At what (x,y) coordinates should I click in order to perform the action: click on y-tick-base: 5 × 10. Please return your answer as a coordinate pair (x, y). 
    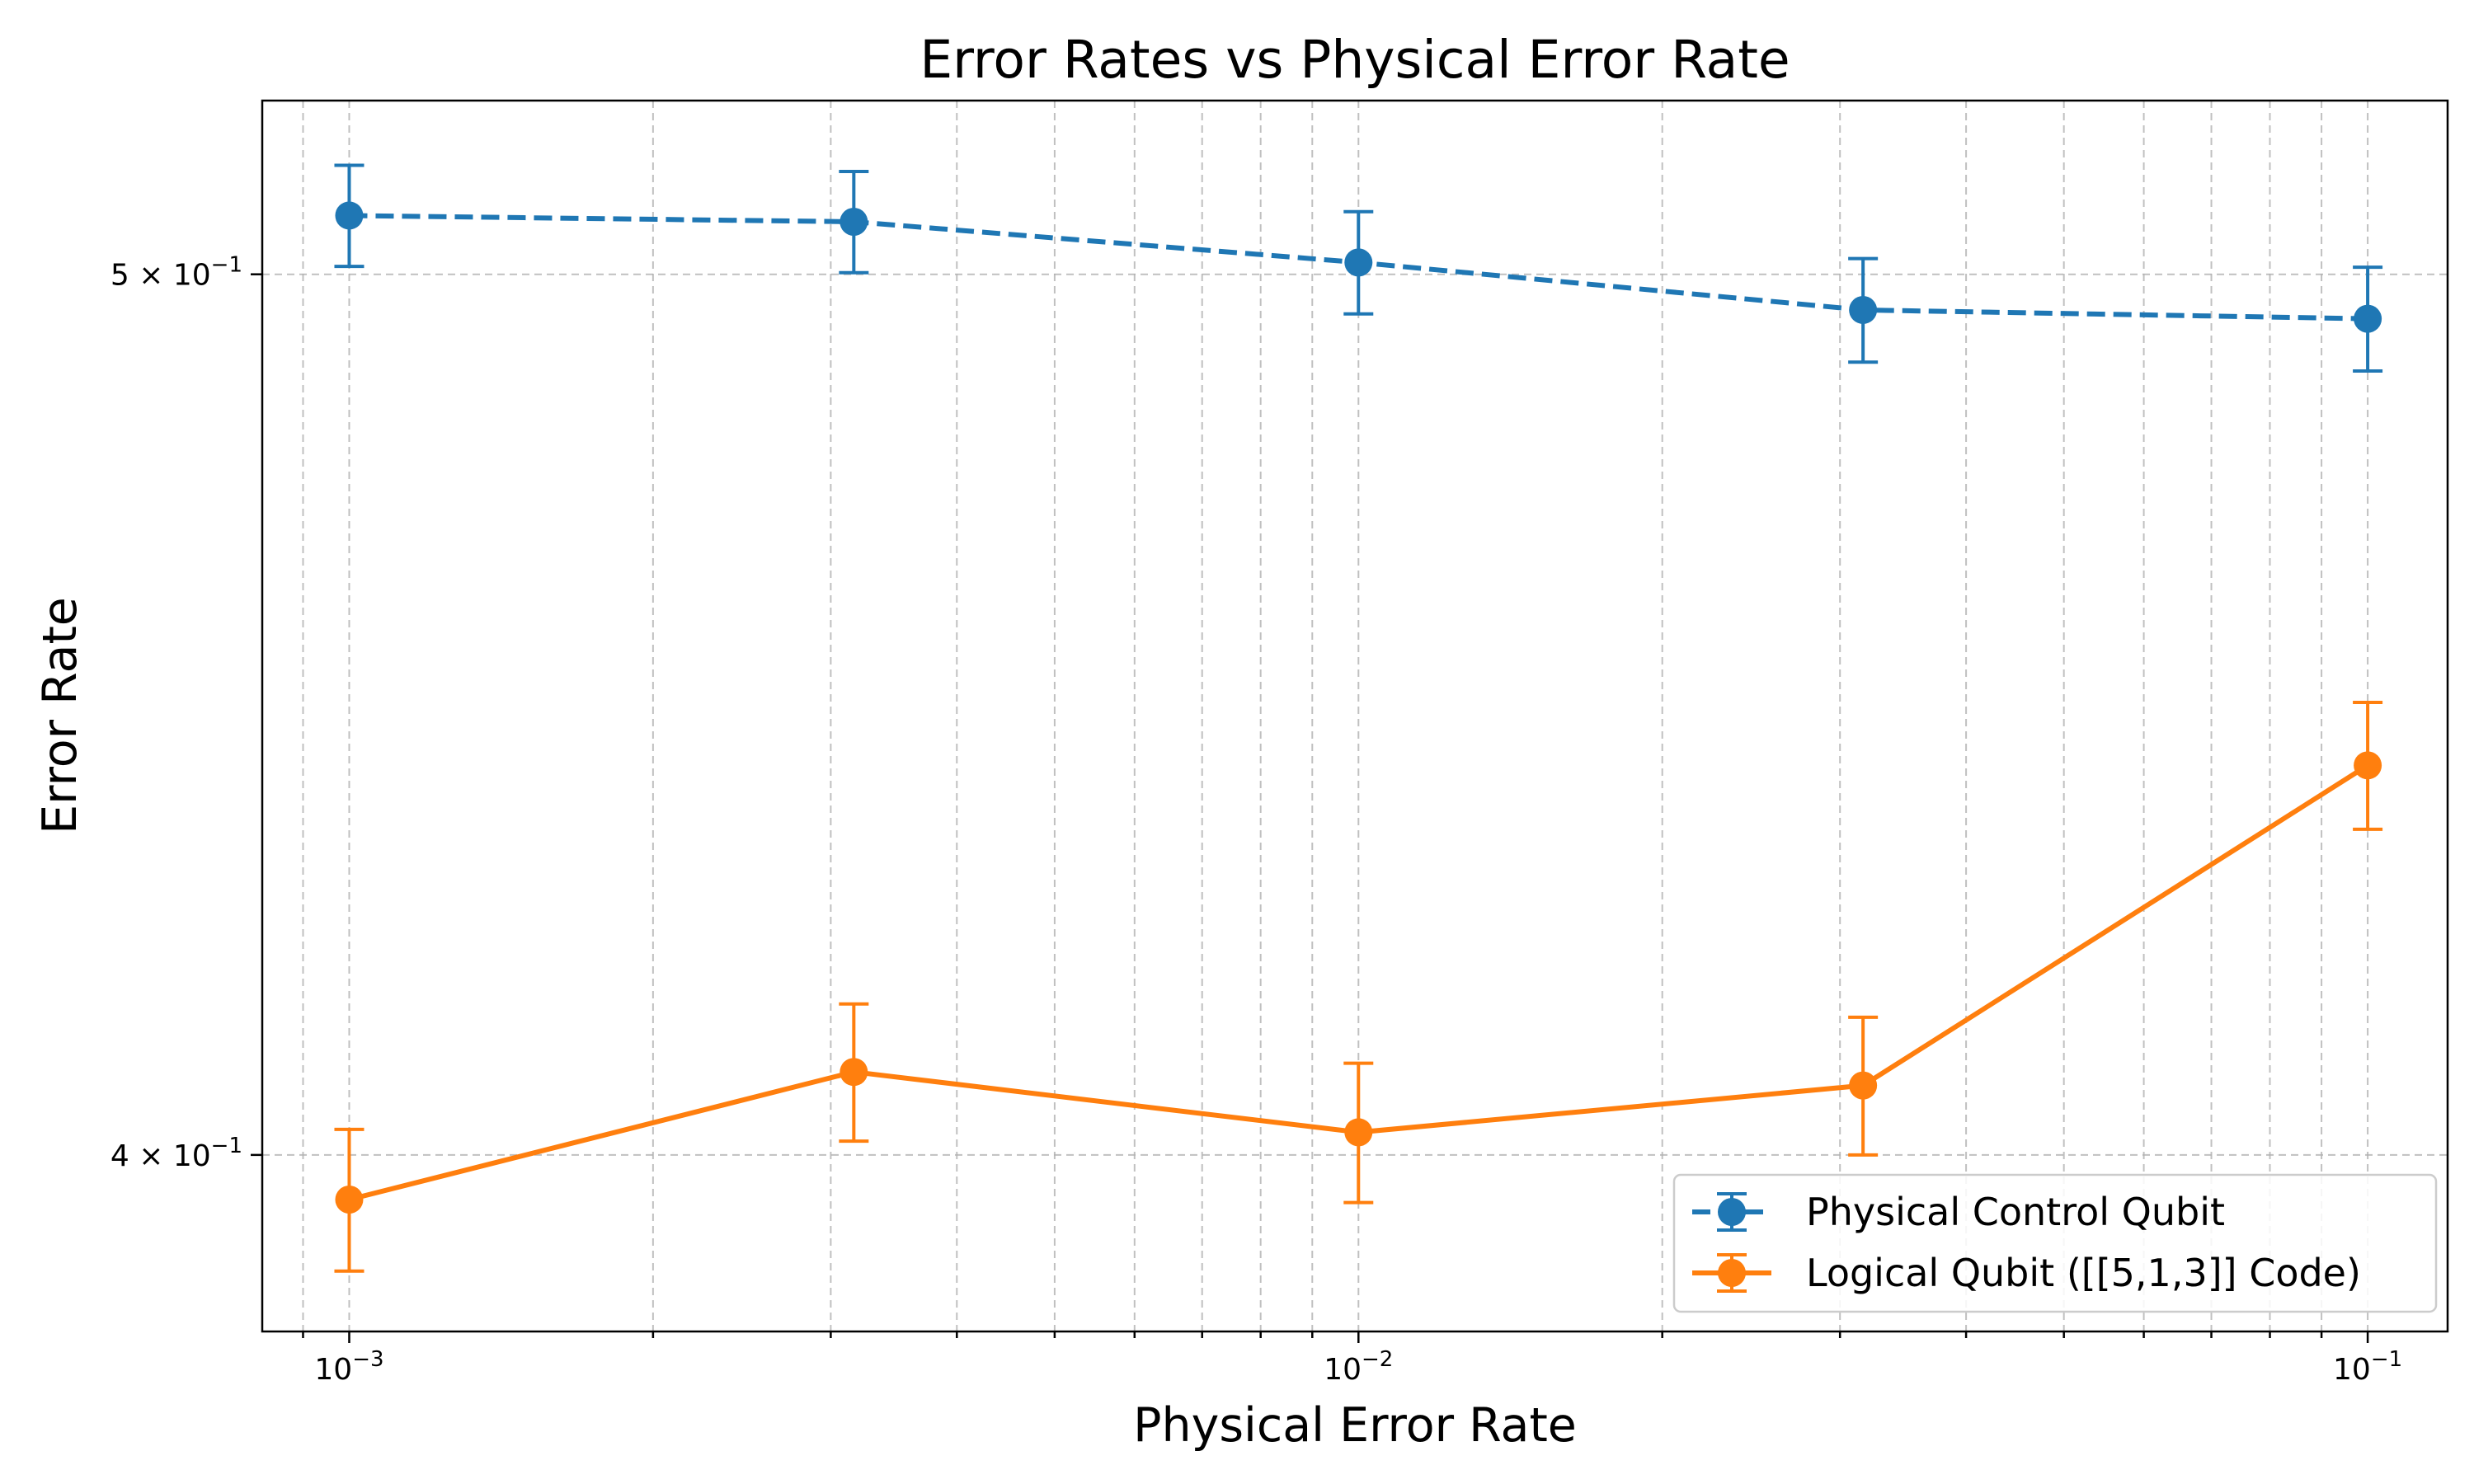
    Looking at the image, I should click on (161, 276).